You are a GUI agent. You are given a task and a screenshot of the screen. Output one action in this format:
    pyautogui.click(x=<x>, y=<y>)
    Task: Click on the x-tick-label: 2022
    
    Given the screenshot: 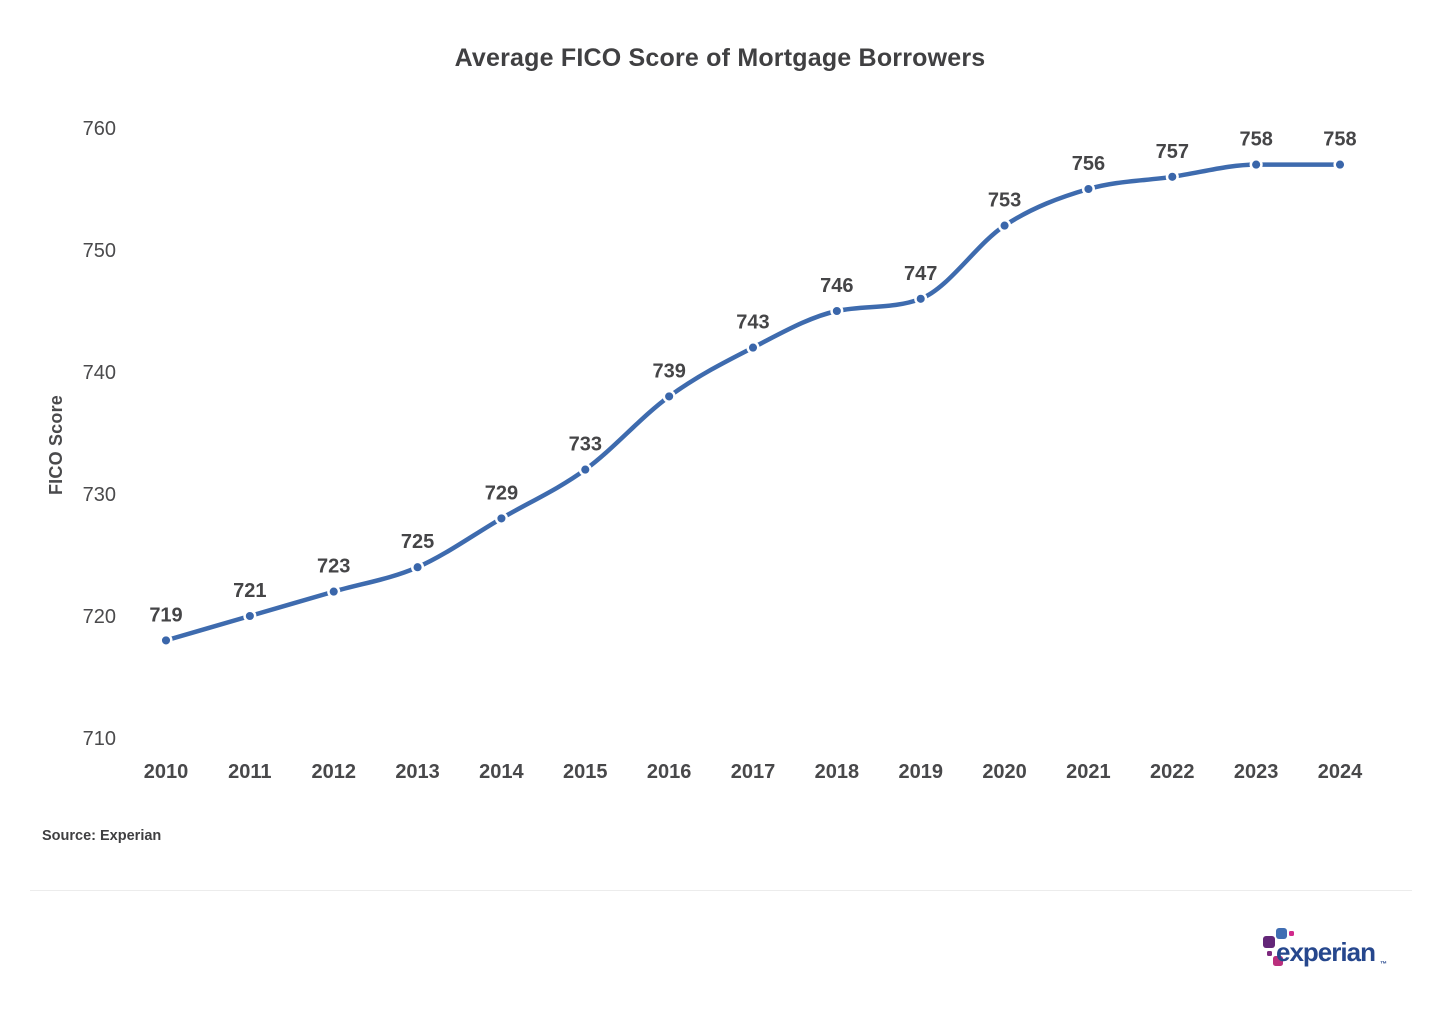 What is the action you would take?
    pyautogui.click(x=1172, y=772)
    